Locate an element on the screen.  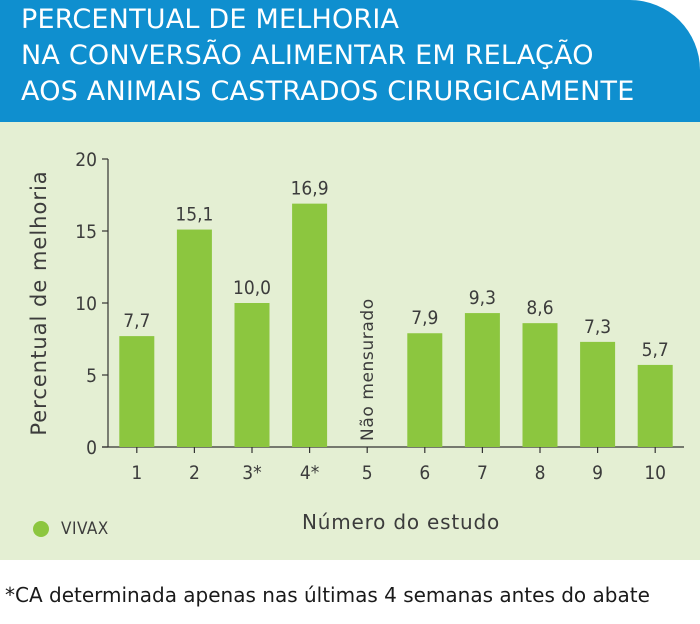
bar-value-label: 5,7 is located at coordinates (655, 350).